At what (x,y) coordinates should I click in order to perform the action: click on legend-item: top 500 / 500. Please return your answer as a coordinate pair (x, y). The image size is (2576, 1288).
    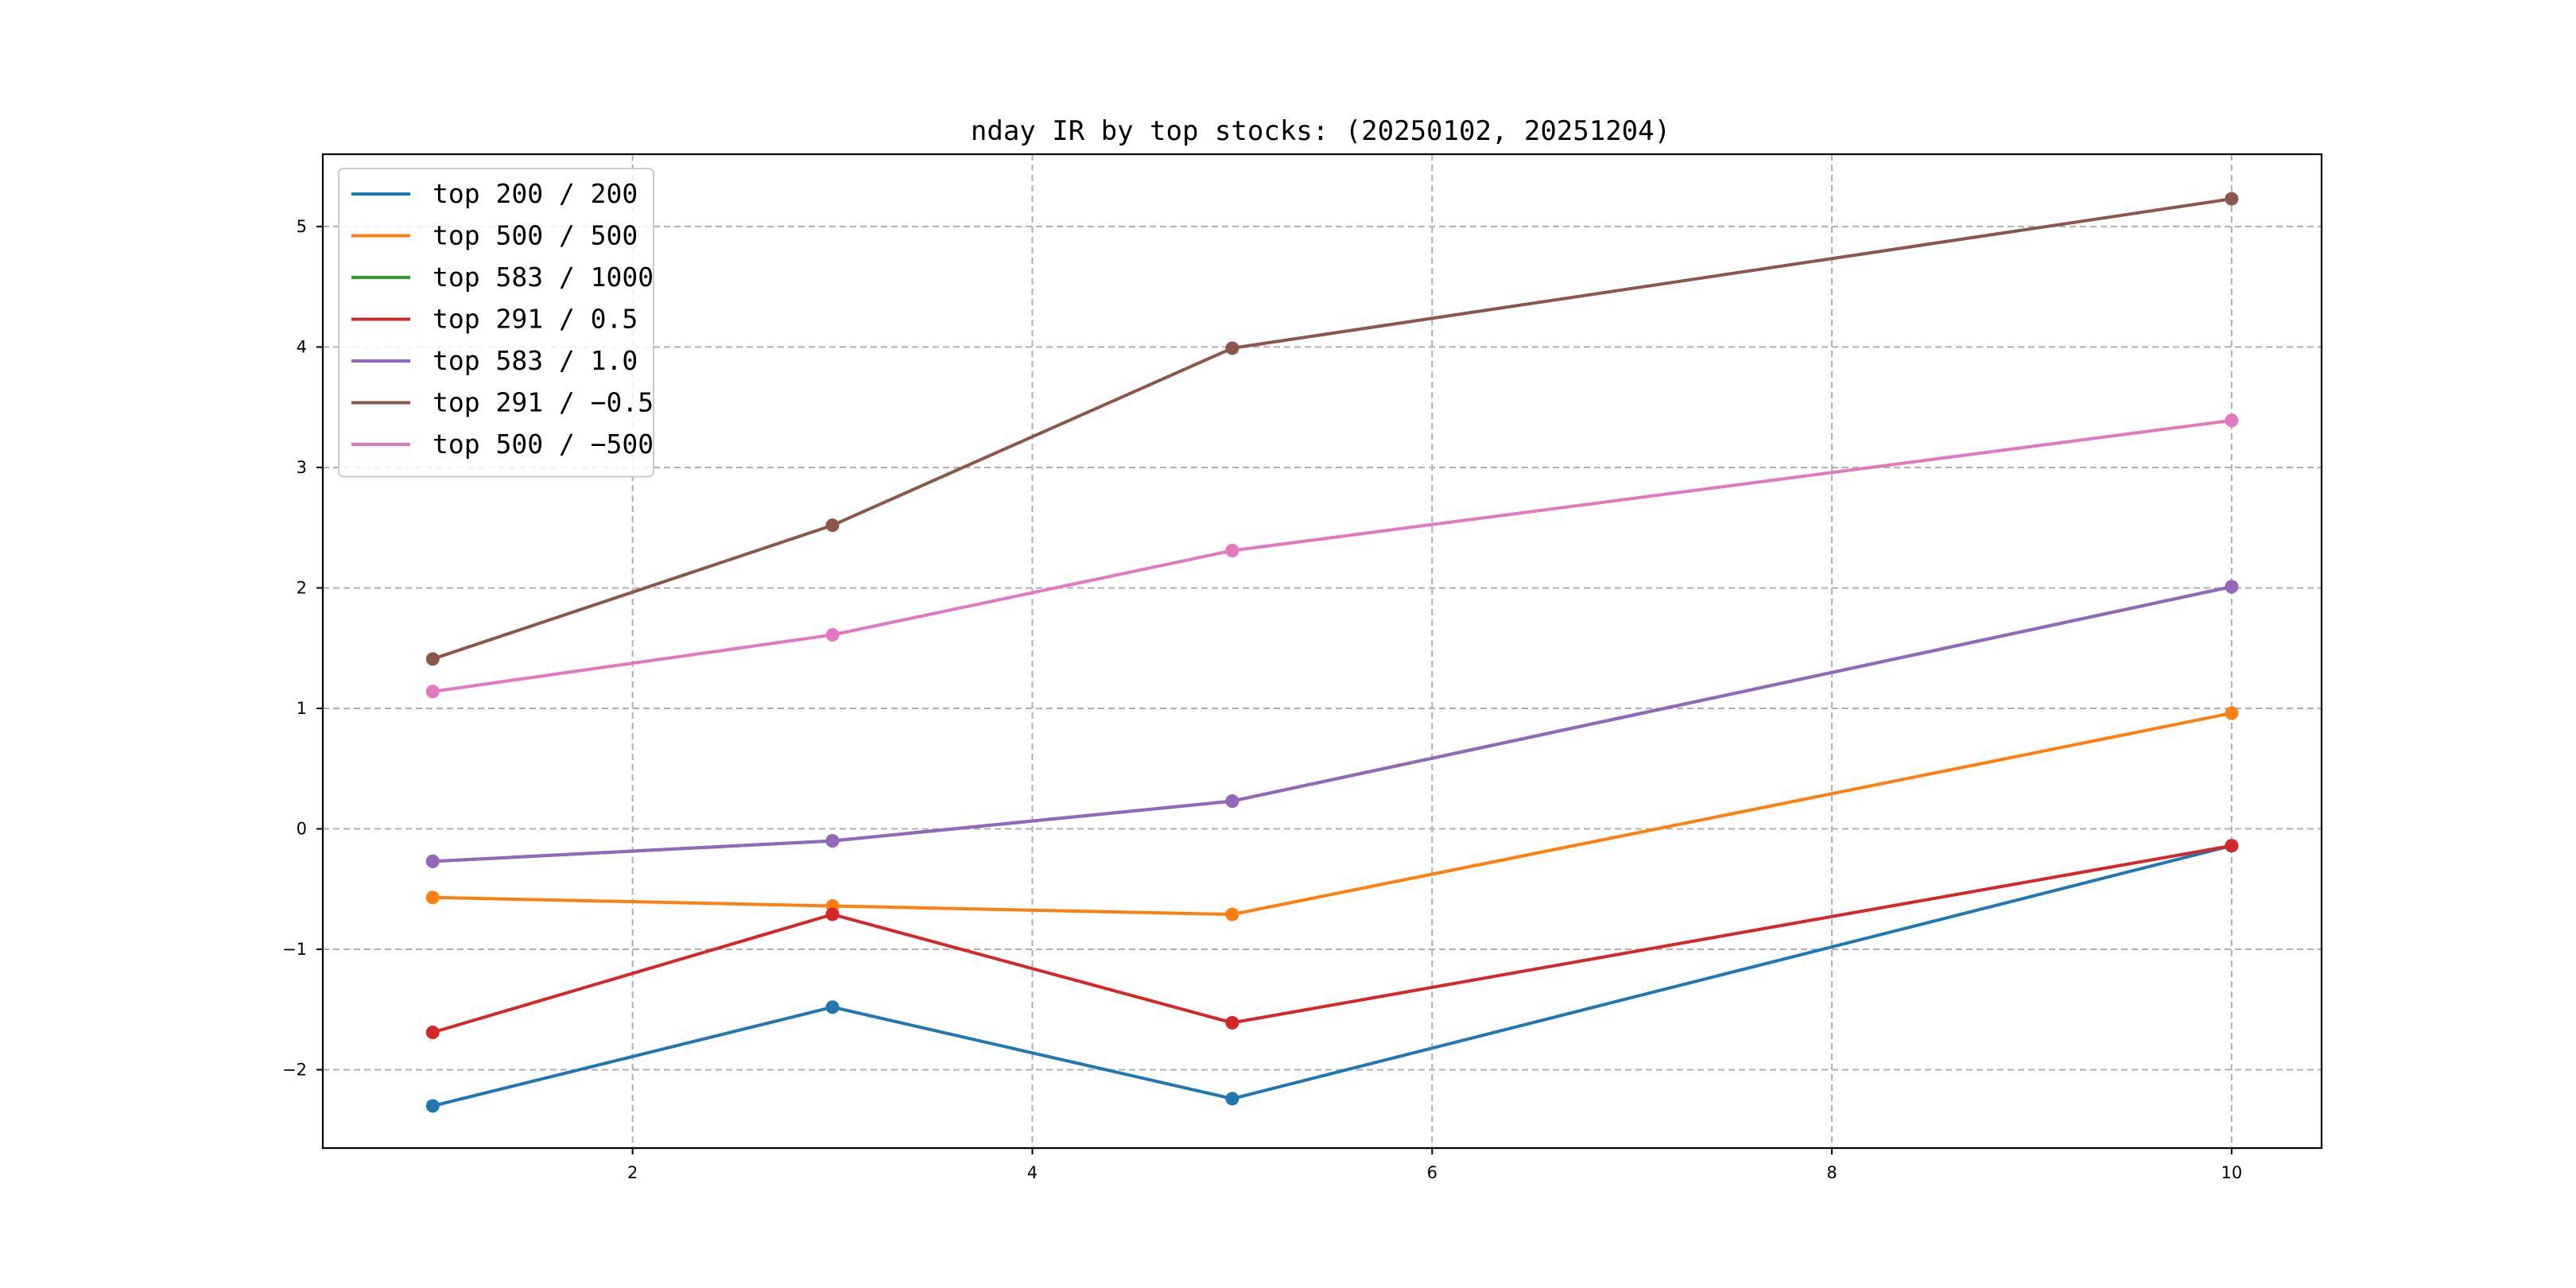
    Looking at the image, I should click on (495, 236).